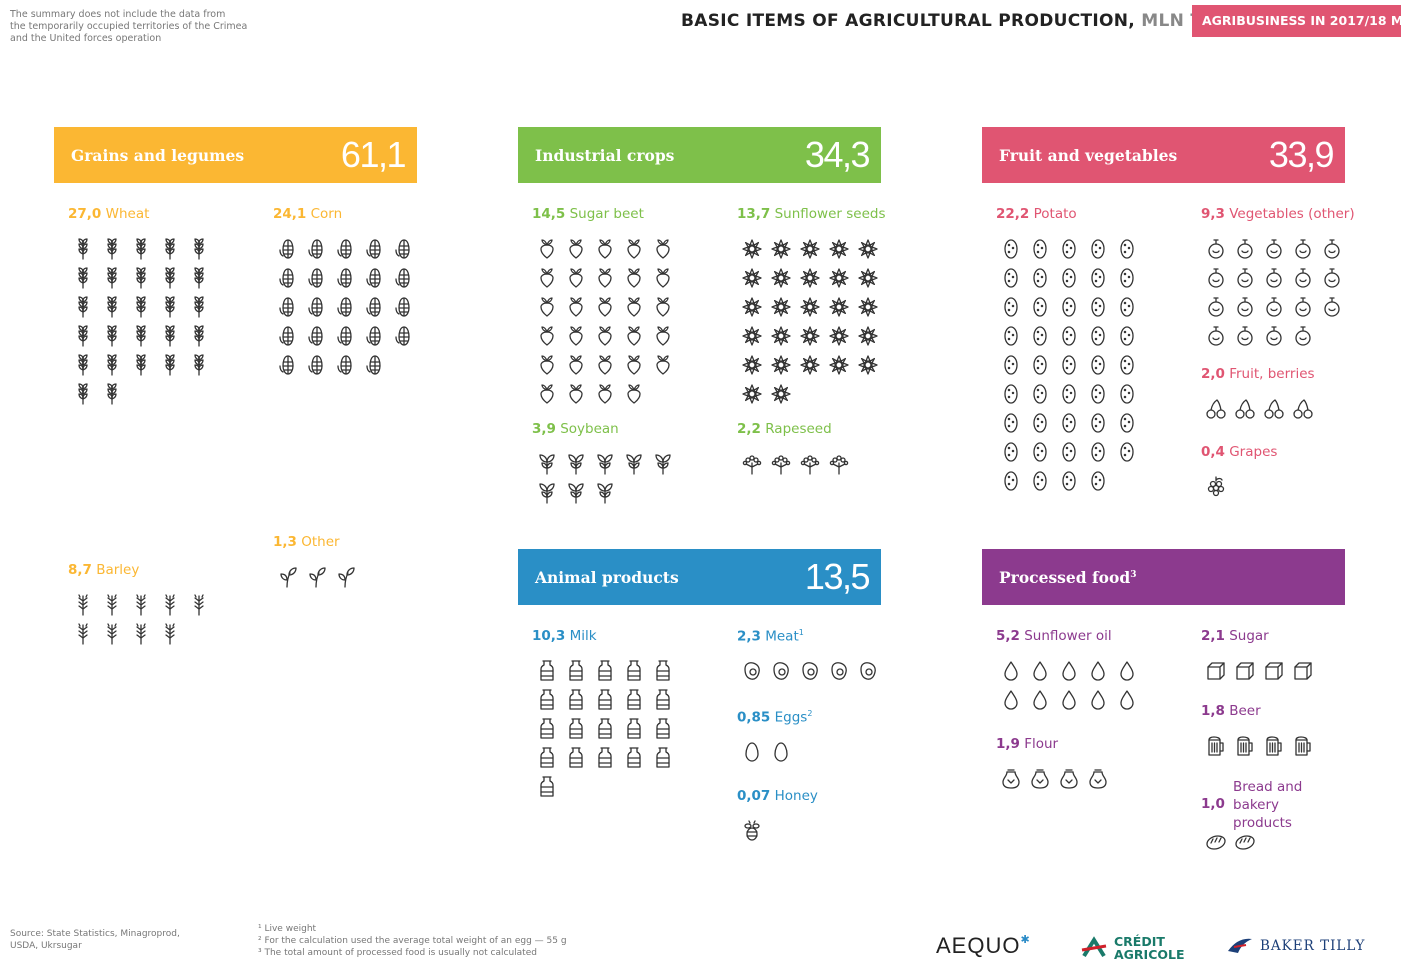  I want to click on item-corn-label: 24,1 Corn, so click(345, 214).